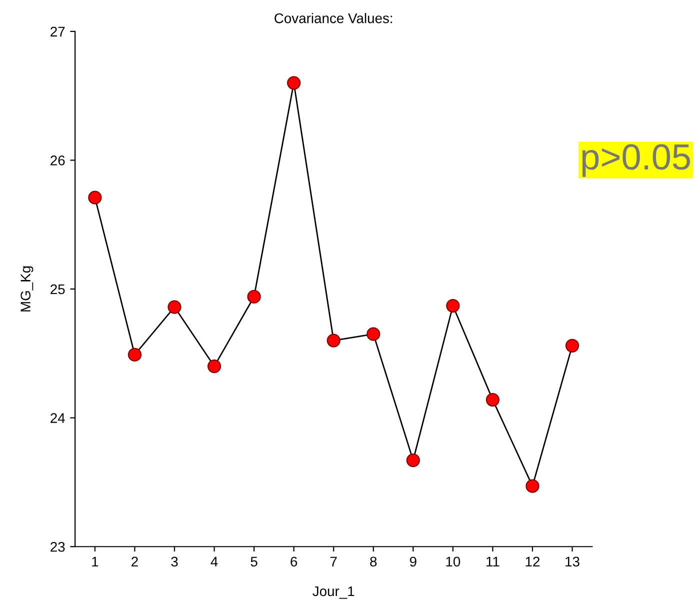  What do you see at coordinates (373, 561) in the screenshot?
I see `x-tick-label: 8` at bounding box center [373, 561].